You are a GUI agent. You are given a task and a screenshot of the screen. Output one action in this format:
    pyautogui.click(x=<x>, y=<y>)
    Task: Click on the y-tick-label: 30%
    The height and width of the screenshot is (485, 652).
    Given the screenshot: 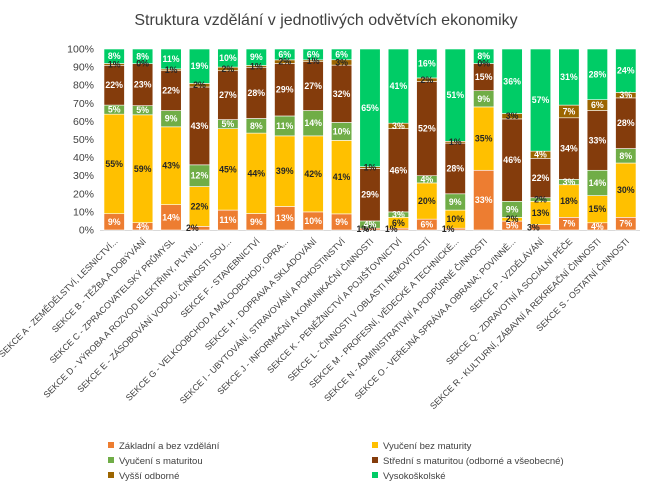 What is the action you would take?
    pyautogui.click(x=83, y=176)
    